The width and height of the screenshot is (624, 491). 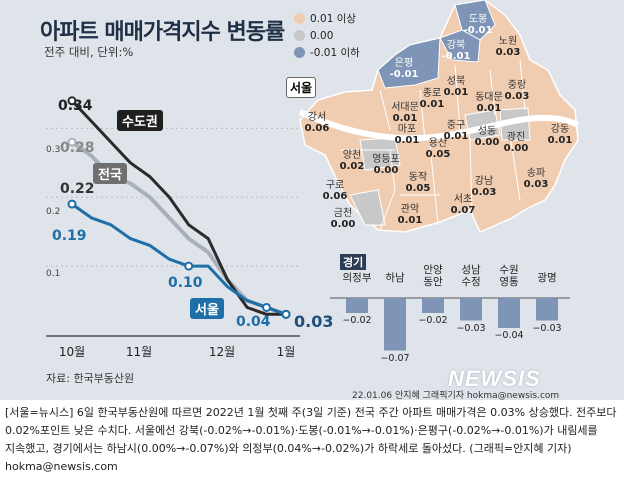 I want to click on map-district-15: 용산 0.05, so click(x=438, y=149).